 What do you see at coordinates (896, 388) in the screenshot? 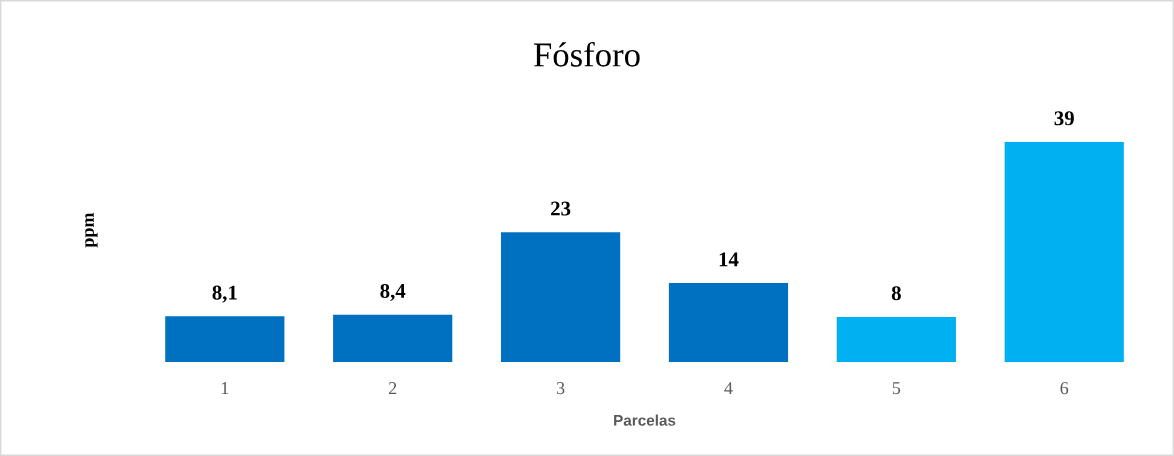
I see `x-tick-label: 5` at bounding box center [896, 388].